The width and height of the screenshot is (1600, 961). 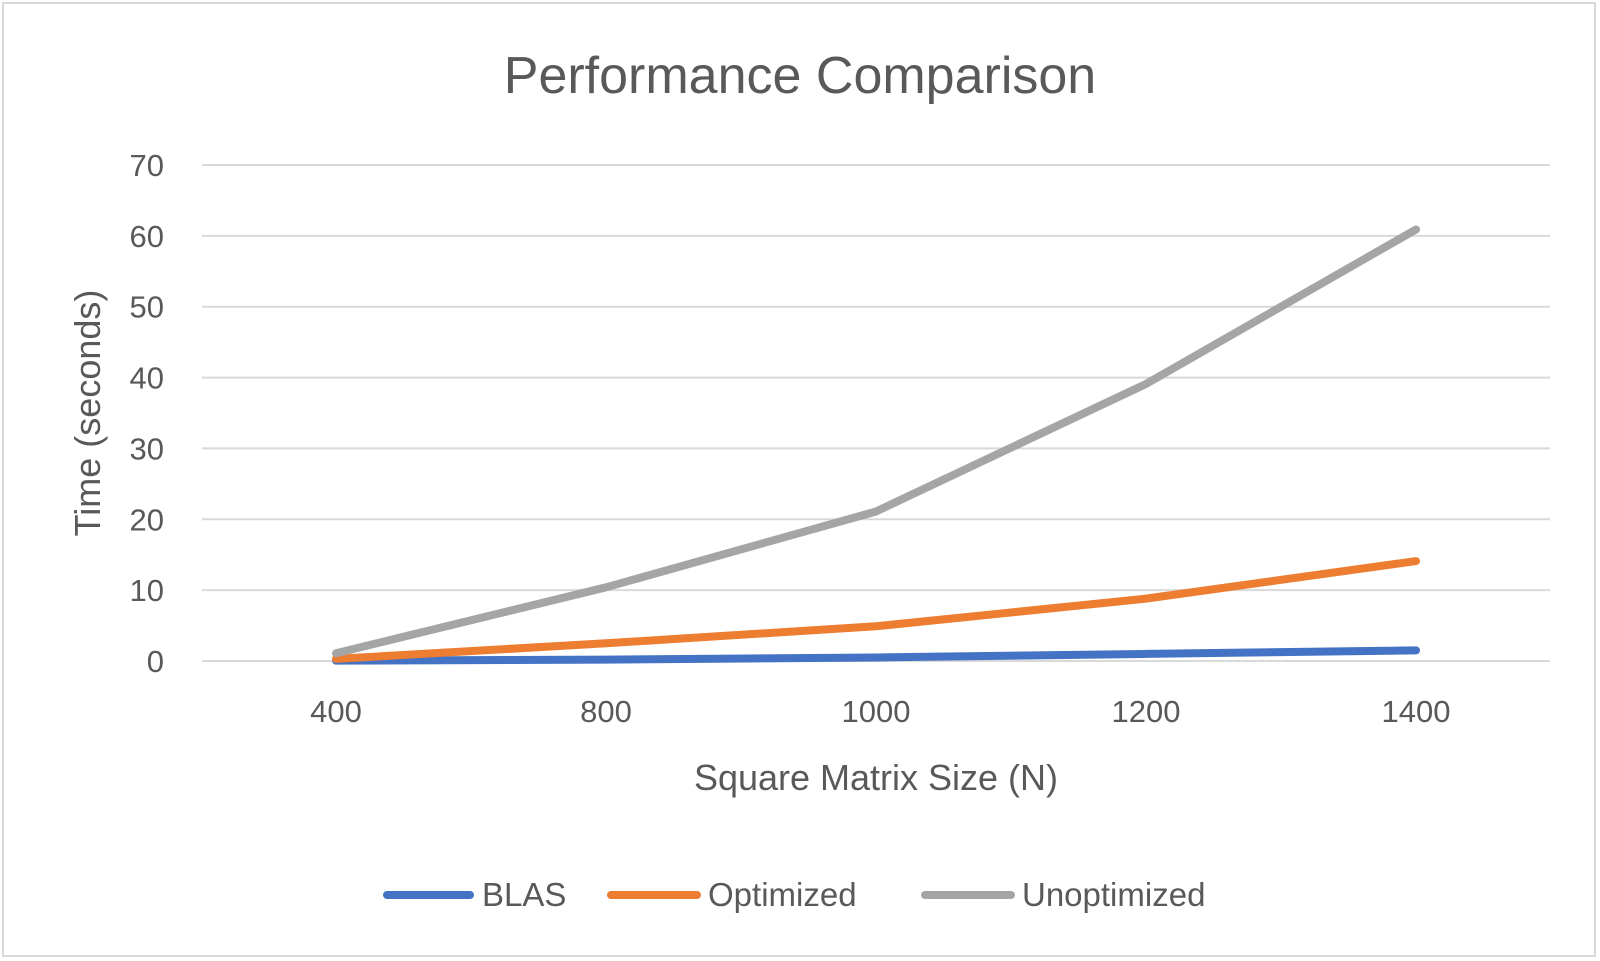 I want to click on x-axis-ticks: 400 800 1000 1200 1400, so click(x=880, y=711).